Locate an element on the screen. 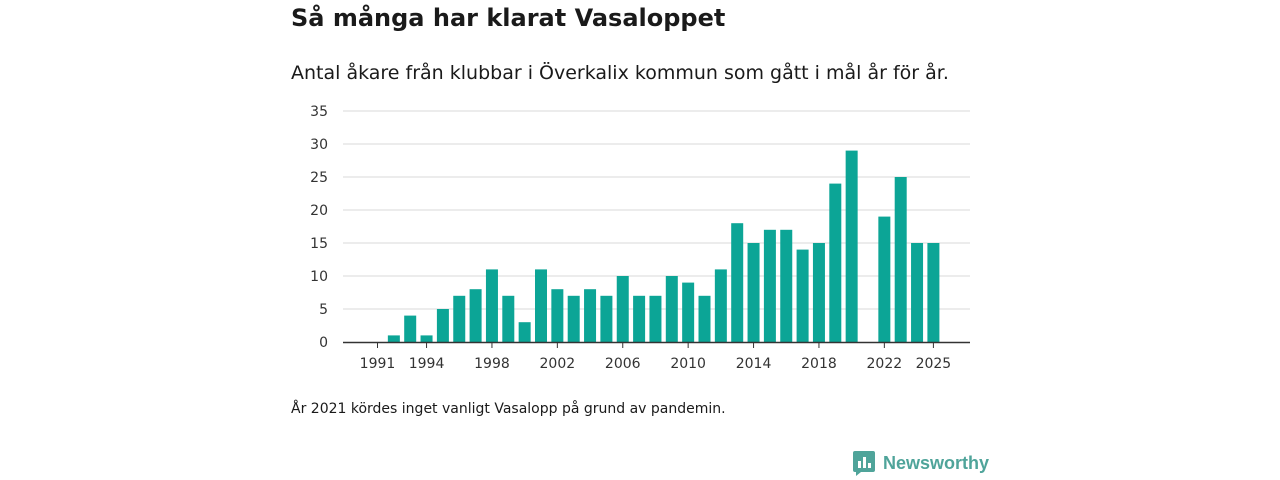  y-tick-label: 15 is located at coordinates (319, 244).